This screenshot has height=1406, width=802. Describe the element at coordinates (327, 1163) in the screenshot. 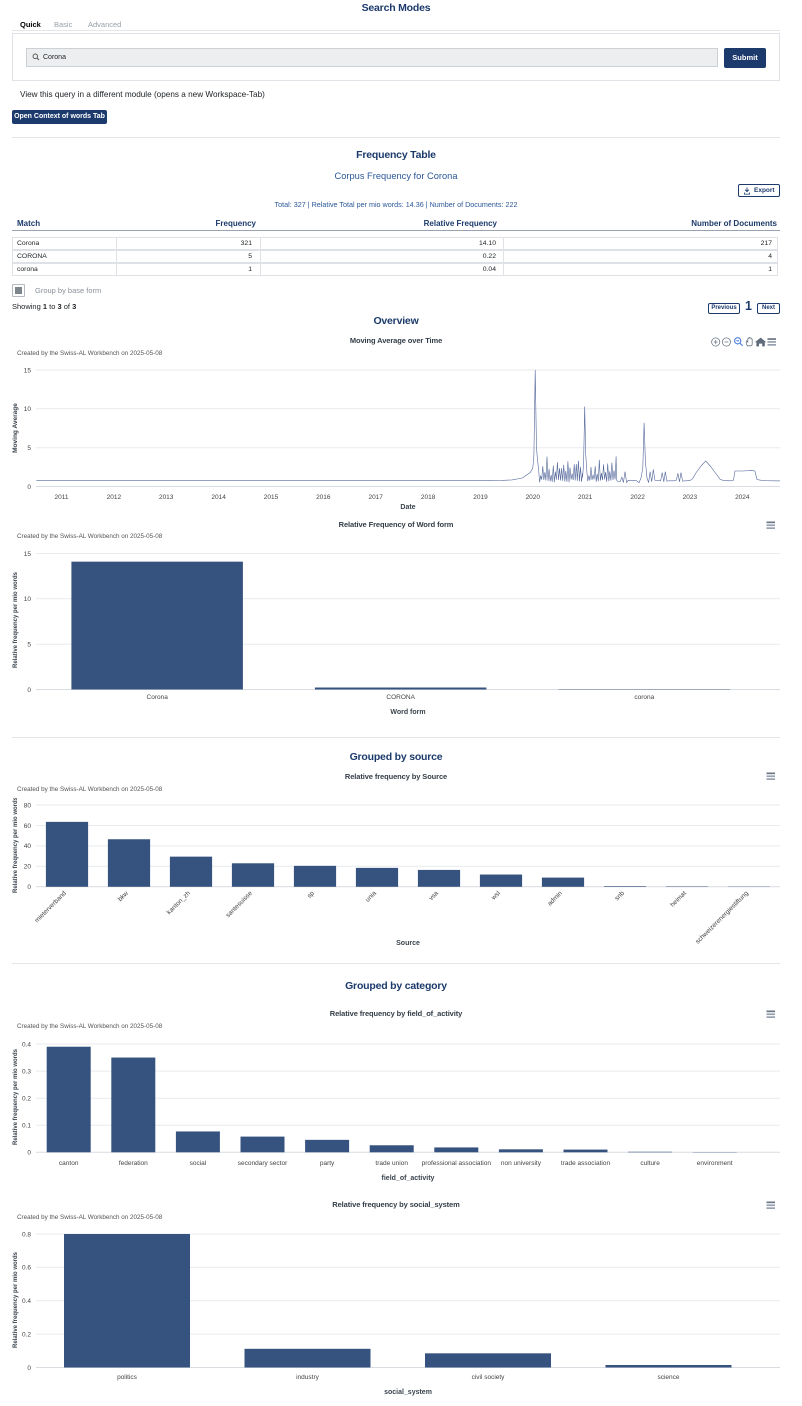

I see `svg-text: party` at that location.